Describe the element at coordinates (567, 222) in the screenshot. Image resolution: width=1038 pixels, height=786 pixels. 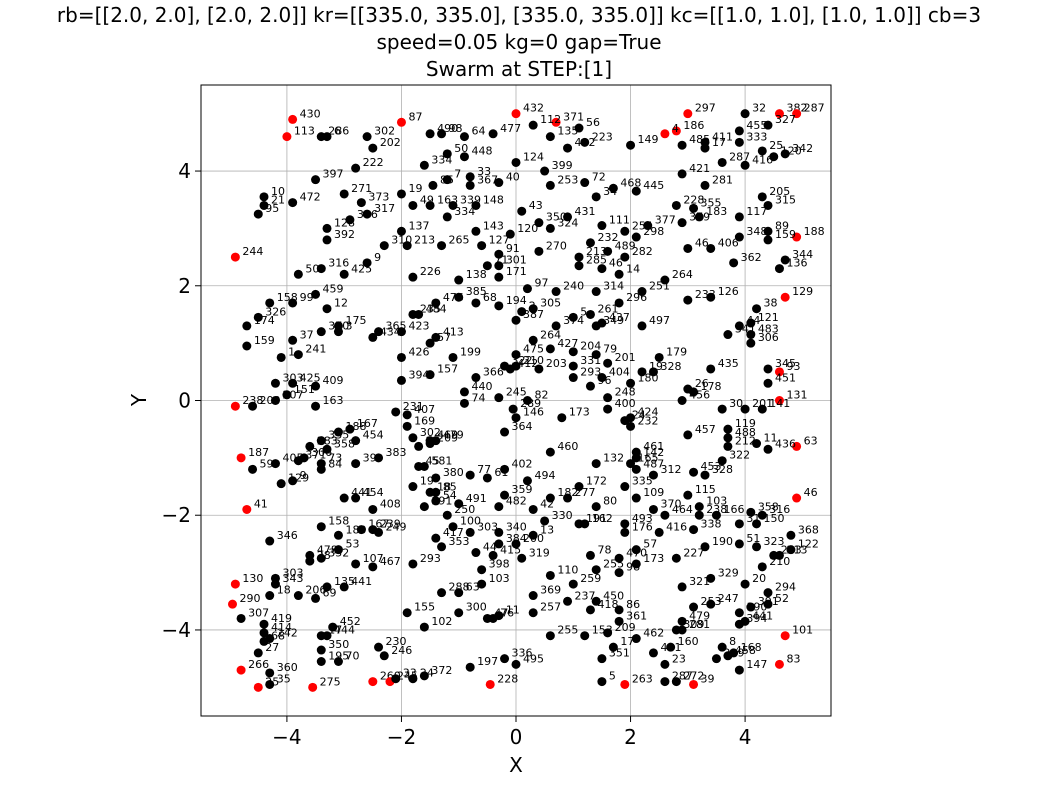
I see `point-label: 324` at that location.